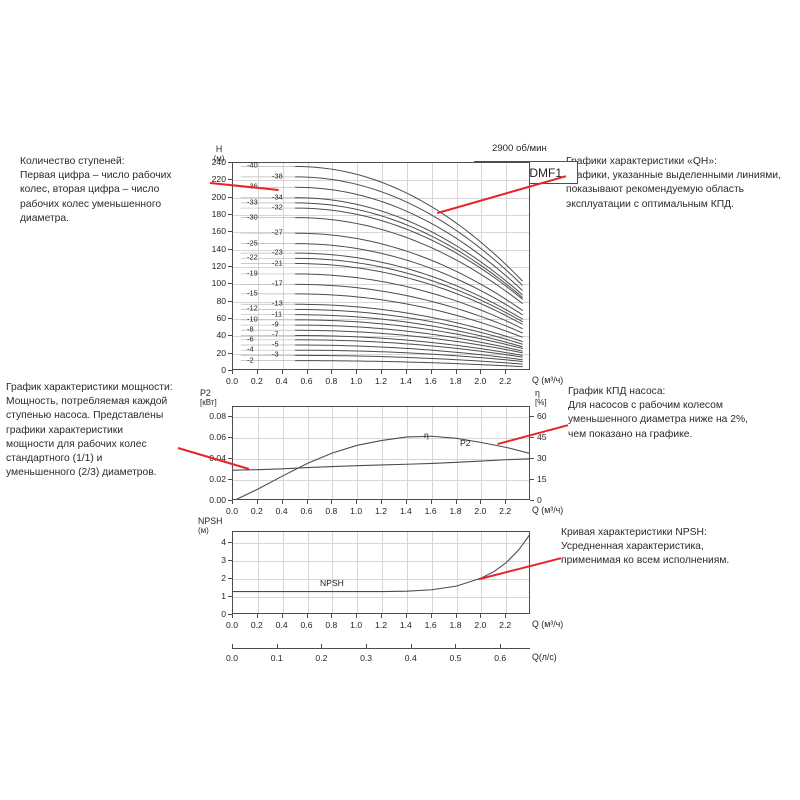  What do you see at coordinates (276, 658) in the screenshot?
I see `x2-tick-label: 0.1` at bounding box center [276, 658].